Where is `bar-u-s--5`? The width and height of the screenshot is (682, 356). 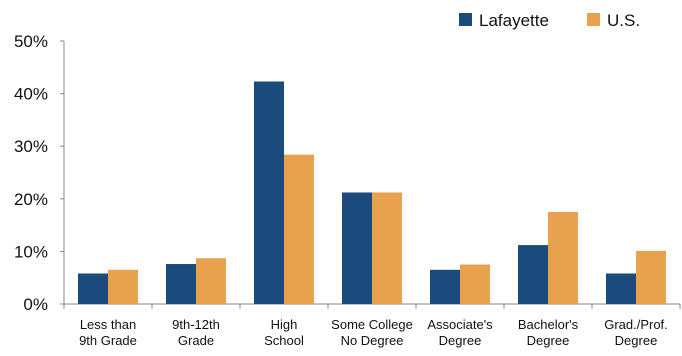 bar-u-s--5 is located at coordinates (563, 257).